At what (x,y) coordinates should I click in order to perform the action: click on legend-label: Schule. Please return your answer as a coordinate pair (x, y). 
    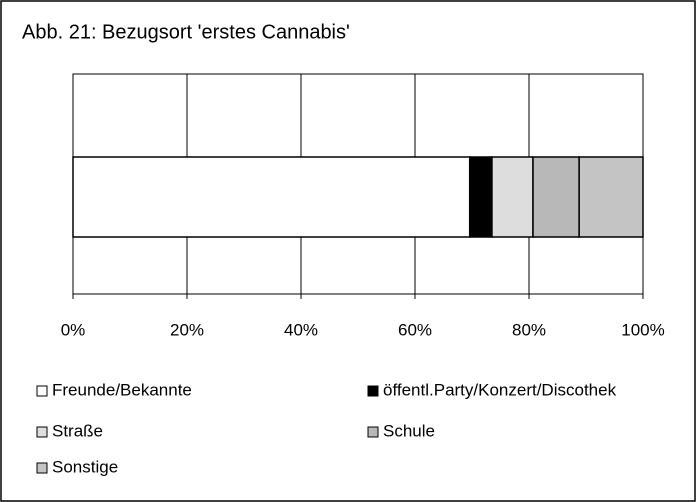
    Looking at the image, I should click on (409, 430).